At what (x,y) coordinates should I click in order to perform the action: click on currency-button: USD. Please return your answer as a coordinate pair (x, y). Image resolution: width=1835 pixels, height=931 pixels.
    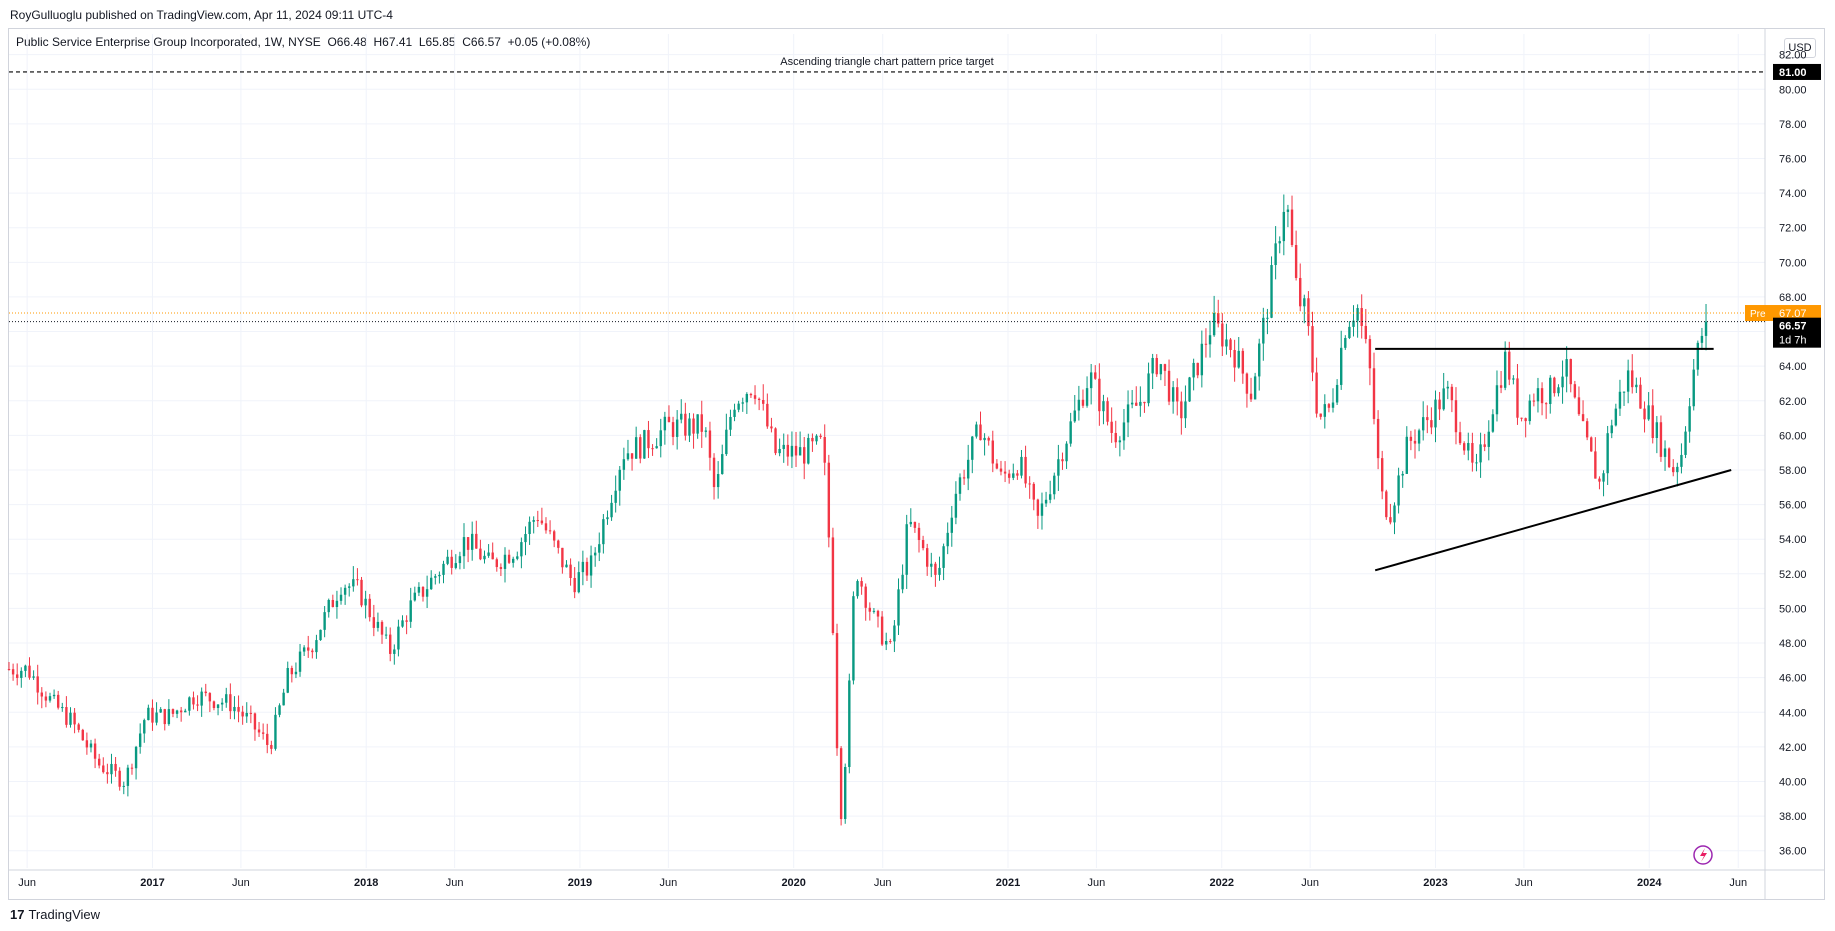
    Looking at the image, I should click on (1800, 48).